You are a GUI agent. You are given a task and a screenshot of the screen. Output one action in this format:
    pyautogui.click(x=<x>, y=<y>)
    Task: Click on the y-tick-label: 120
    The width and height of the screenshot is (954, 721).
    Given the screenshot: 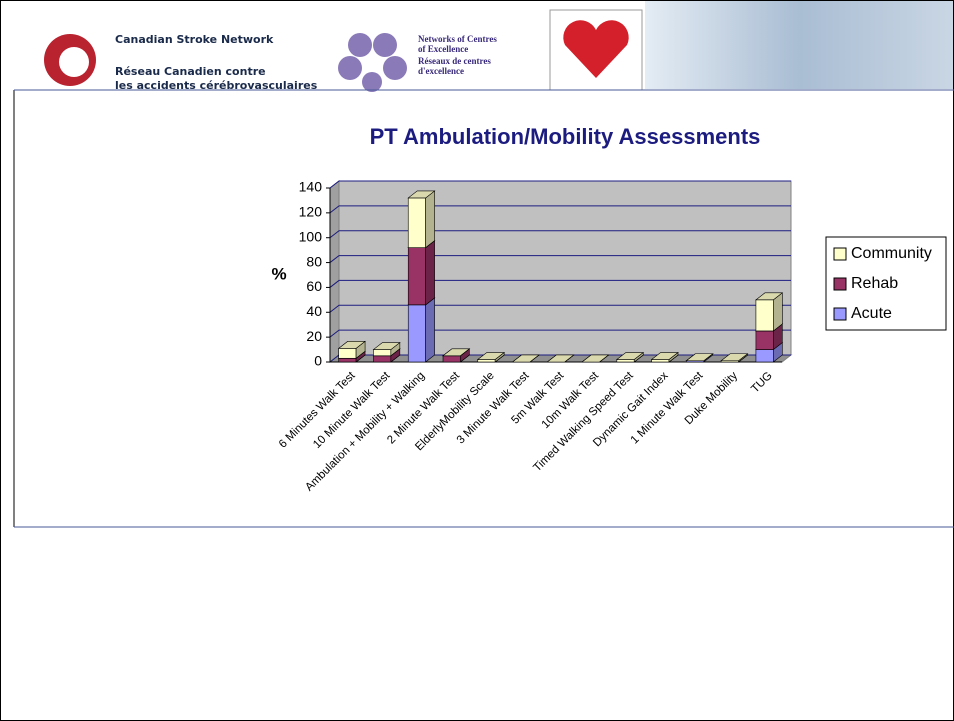 What is the action you would take?
    pyautogui.click(x=311, y=212)
    